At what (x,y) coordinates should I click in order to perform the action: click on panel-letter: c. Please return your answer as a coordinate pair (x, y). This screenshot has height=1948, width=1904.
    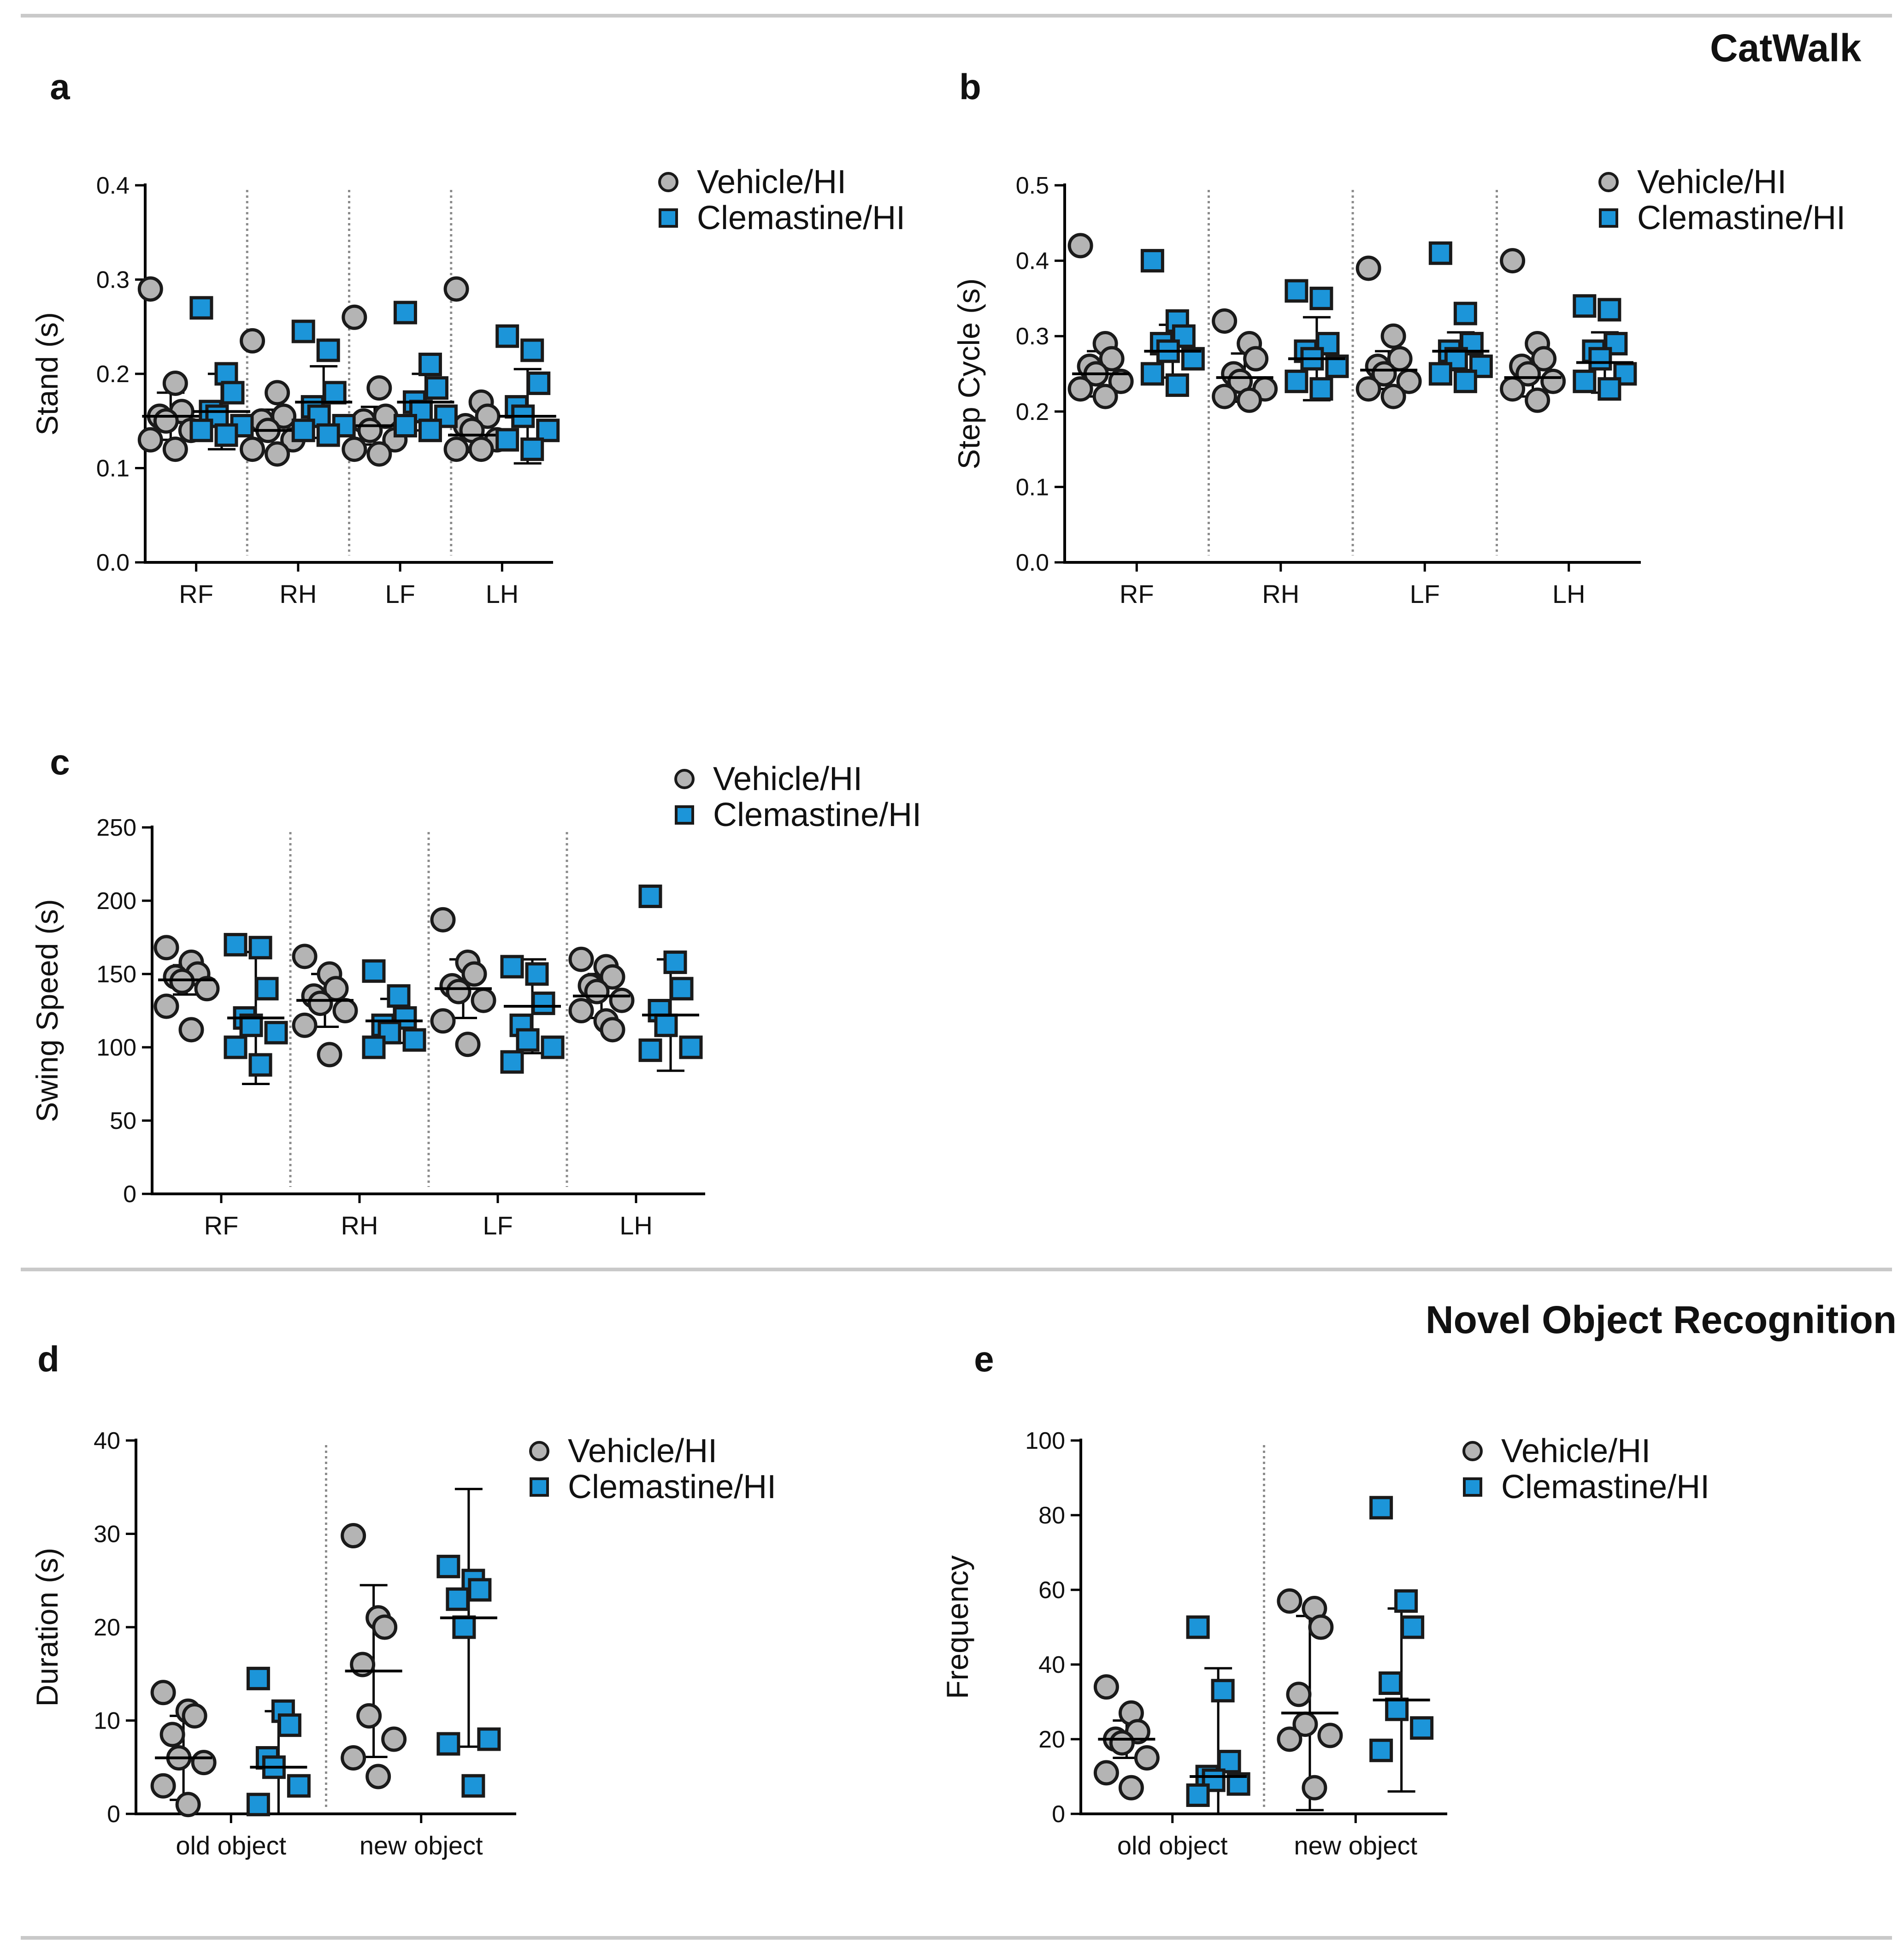
    Looking at the image, I should click on (60, 762).